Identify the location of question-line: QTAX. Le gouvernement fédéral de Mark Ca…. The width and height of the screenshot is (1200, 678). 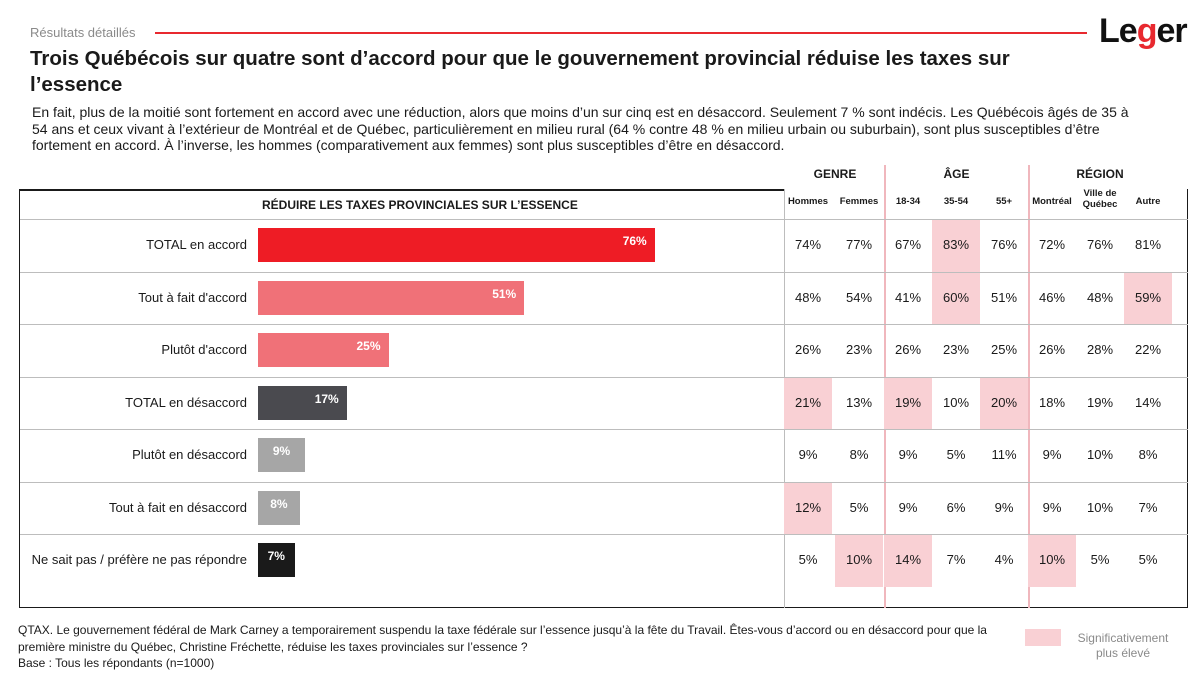
(502, 638).